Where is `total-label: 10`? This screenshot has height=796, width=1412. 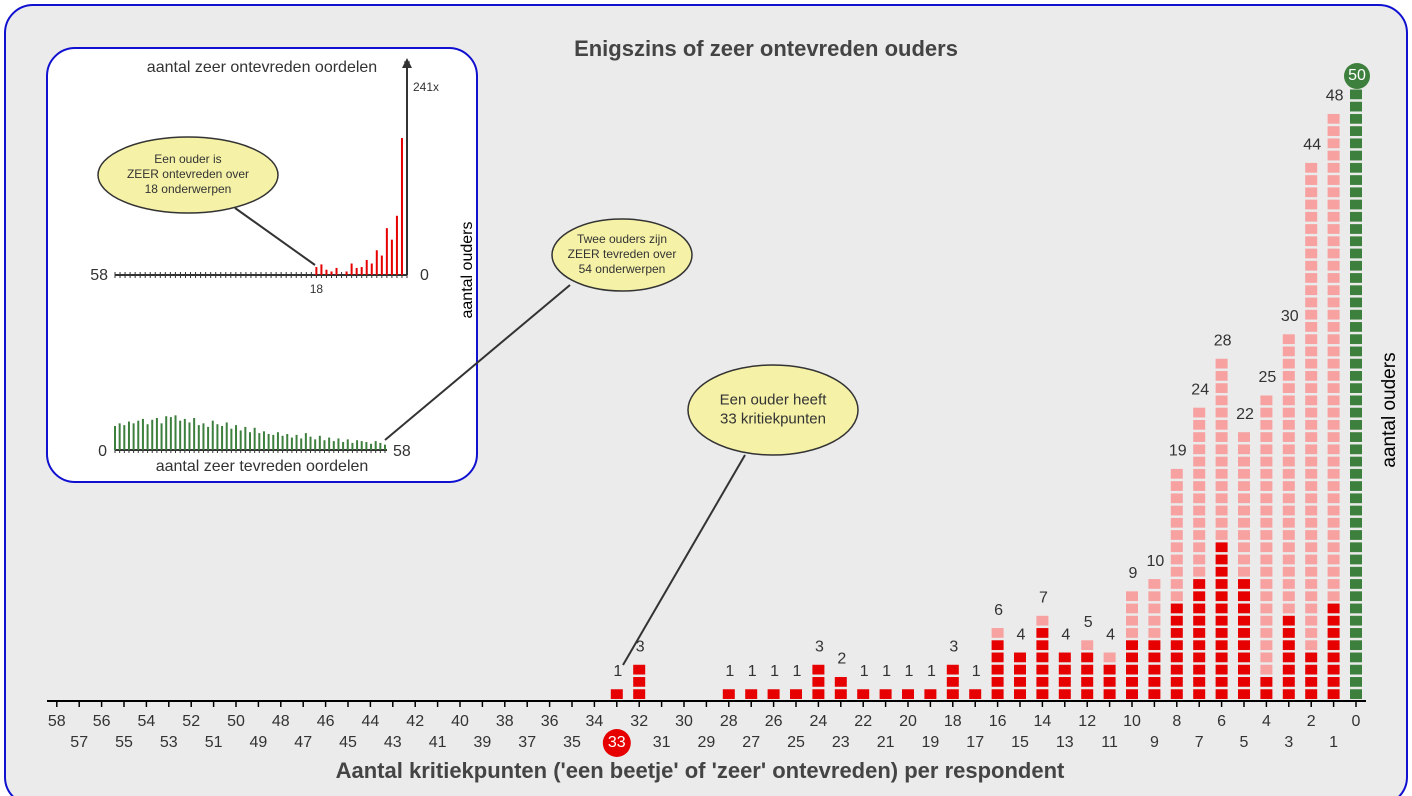
total-label: 10 is located at coordinates (1156, 561).